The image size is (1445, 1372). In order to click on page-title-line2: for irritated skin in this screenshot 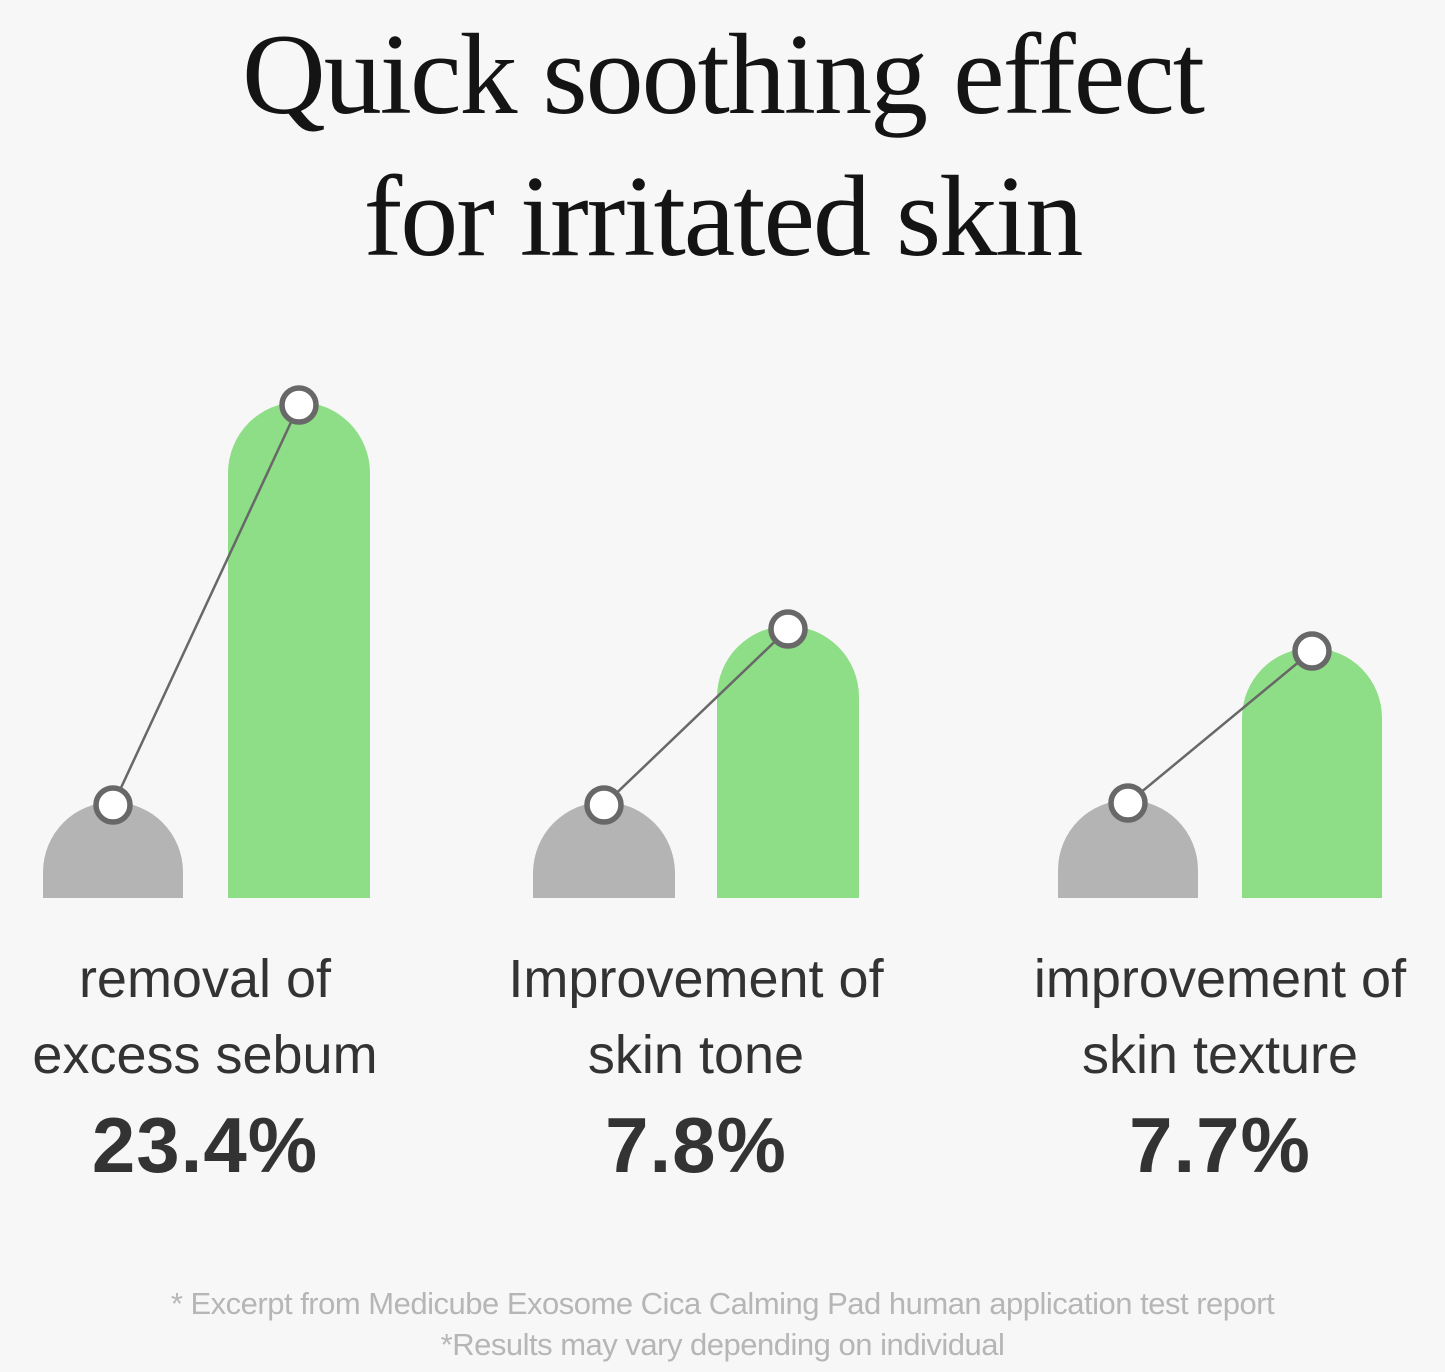, I will do `click(723, 217)`.